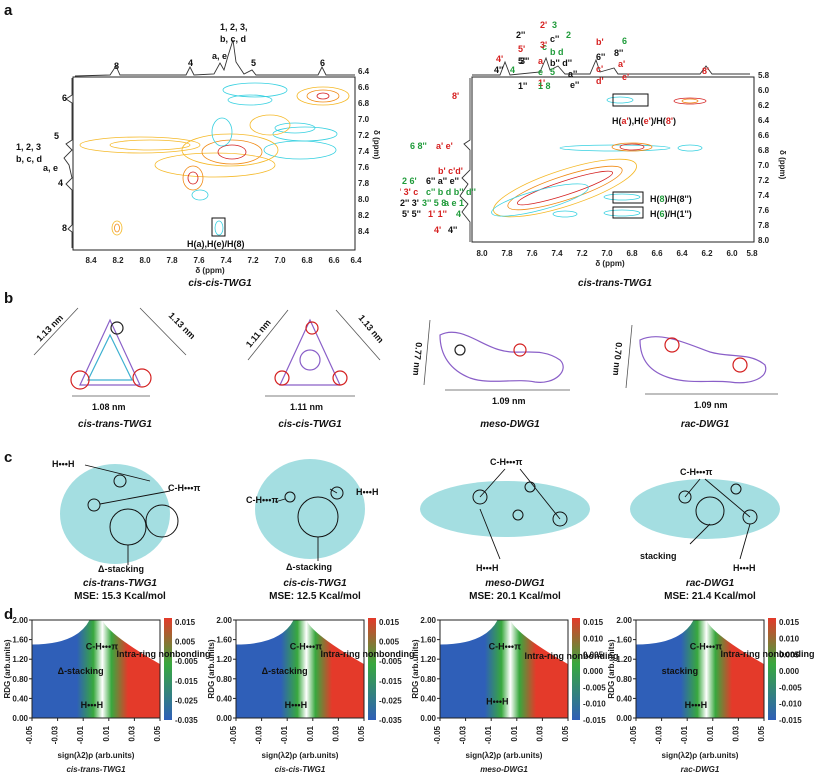 This screenshot has width=827, height=783. What do you see at coordinates (594, 704) in the screenshot?
I see `colorbar-label: -0.010` at bounding box center [594, 704].